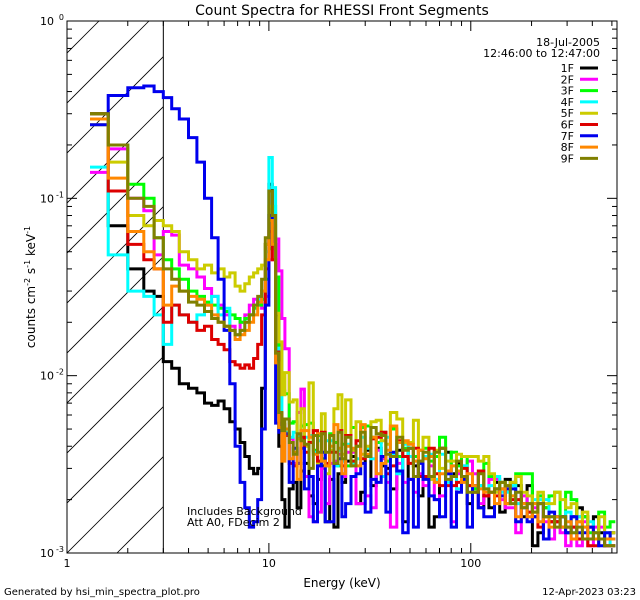  I want to click on x-tick-label: 100, so click(470, 563).